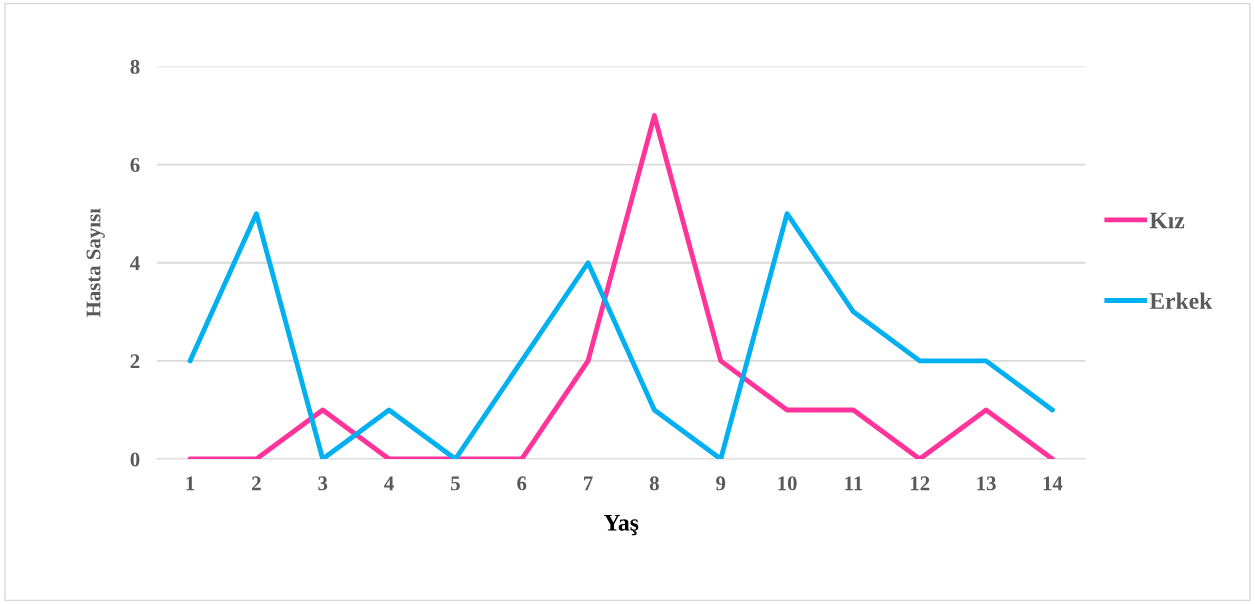  Describe the element at coordinates (721, 483) in the screenshot. I see `x-tick-label: 9` at that location.